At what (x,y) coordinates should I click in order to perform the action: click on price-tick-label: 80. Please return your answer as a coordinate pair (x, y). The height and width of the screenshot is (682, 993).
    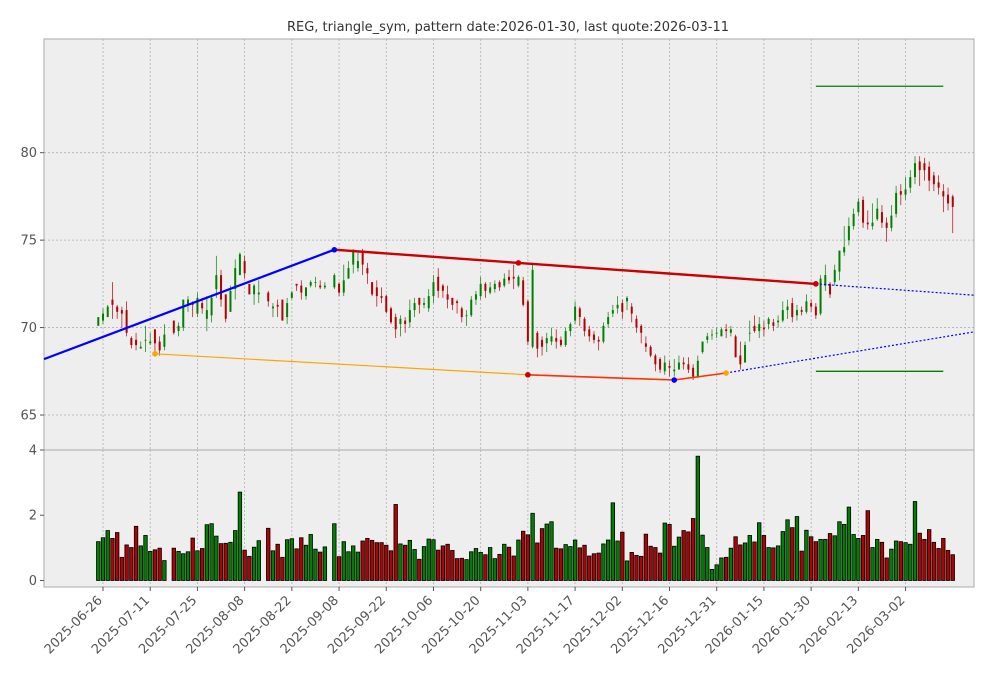
    Looking at the image, I should click on (28, 153).